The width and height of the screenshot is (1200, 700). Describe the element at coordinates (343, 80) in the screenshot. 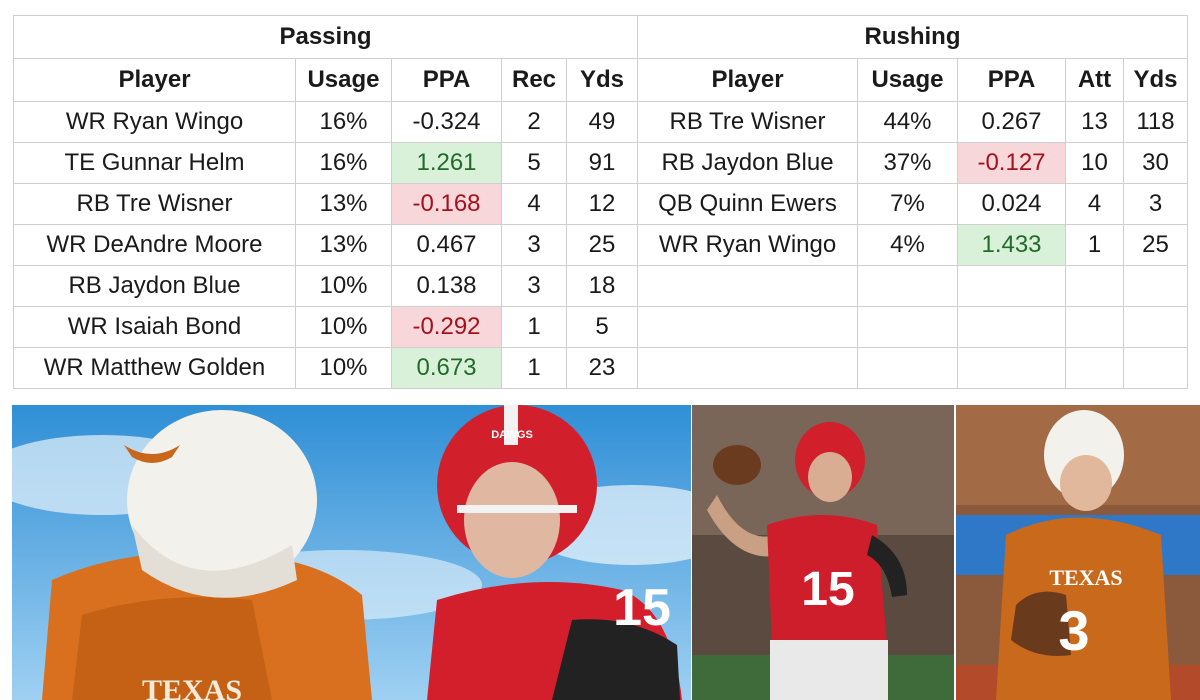

I see `passing-header-usage: Usage` at that location.